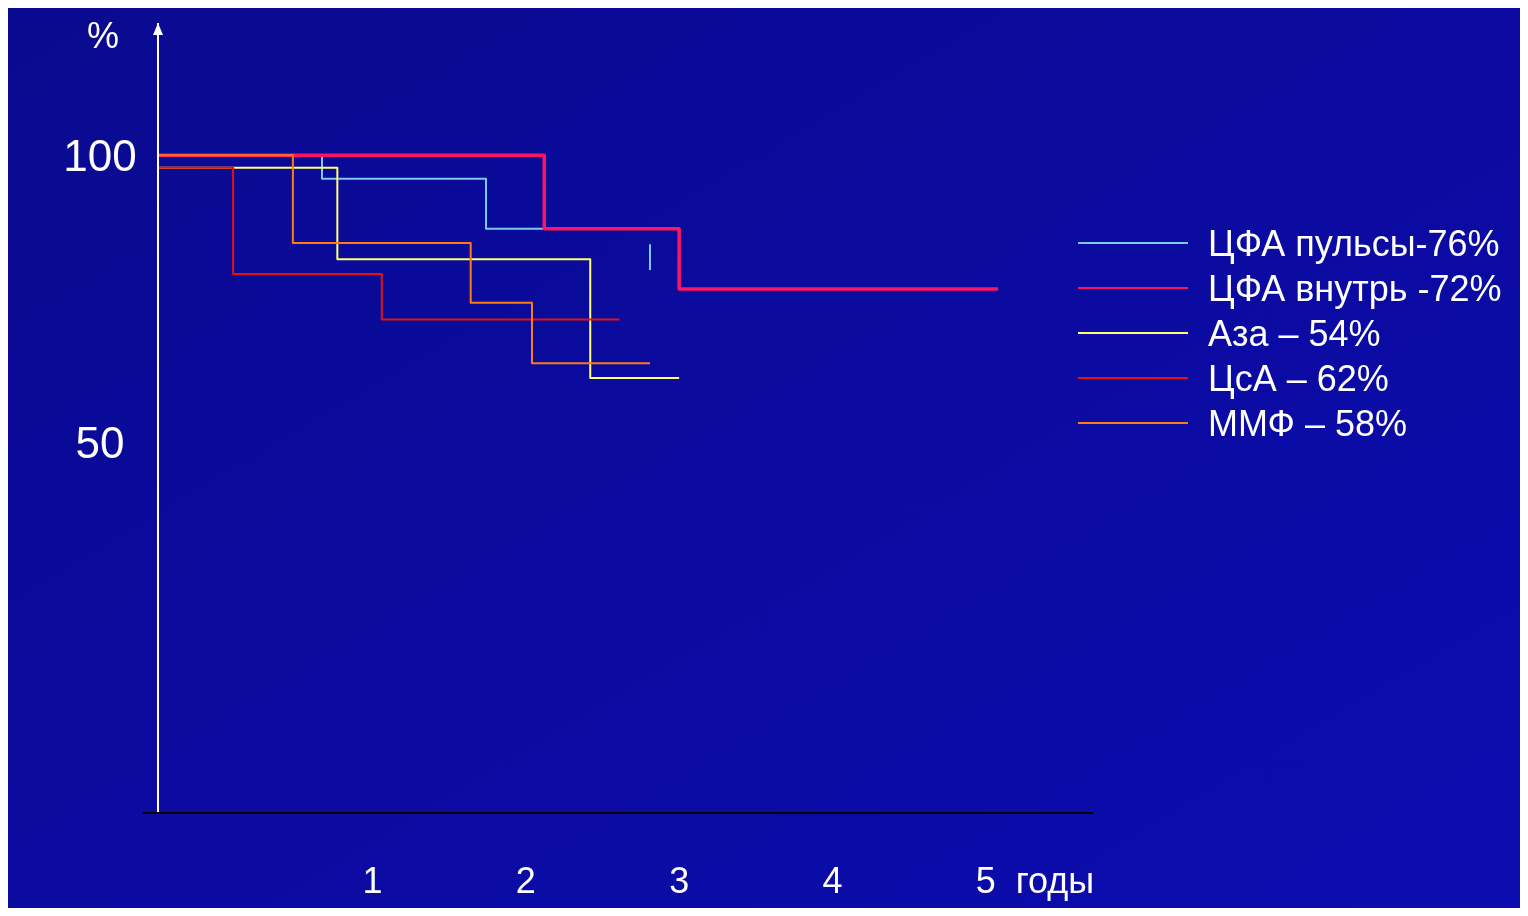 The height and width of the screenshot is (916, 1528). What do you see at coordinates (100, 442) in the screenshot?
I see `y-tick-label: 50` at bounding box center [100, 442].